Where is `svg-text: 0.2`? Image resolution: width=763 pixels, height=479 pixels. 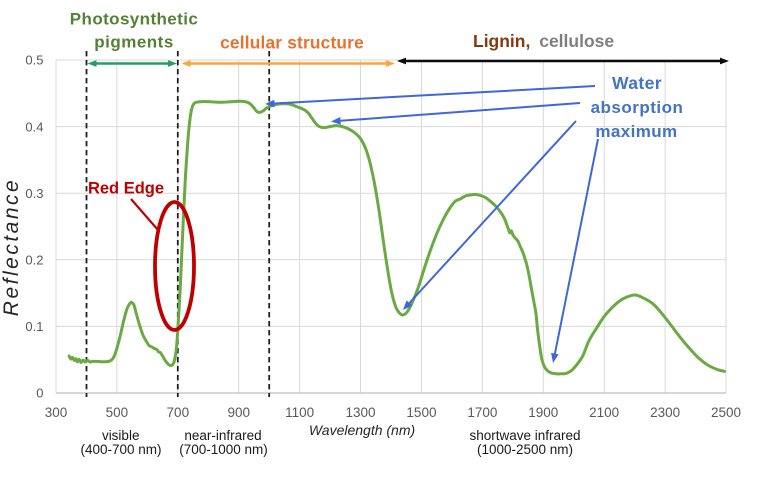
svg-text: 0.2 is located at coordinates (34, 260).